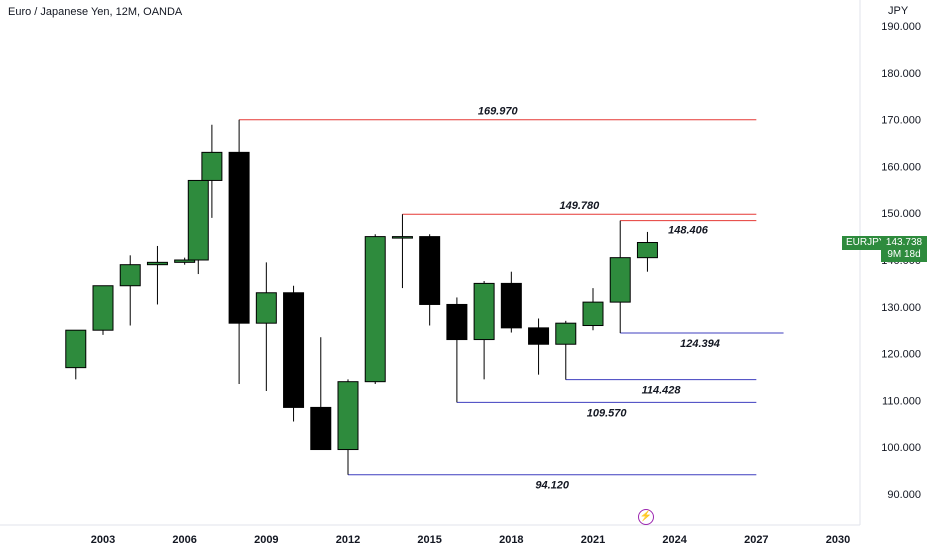 The width and height of the screenshot is (932, 550). I want to click on y-tick-label: 100.000, so click(901, 448).